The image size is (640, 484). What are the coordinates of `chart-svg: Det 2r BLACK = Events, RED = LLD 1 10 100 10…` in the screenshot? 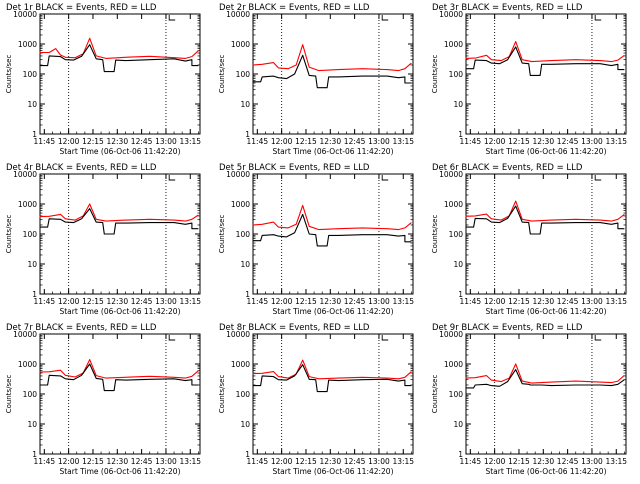 It's located at (316, 79).